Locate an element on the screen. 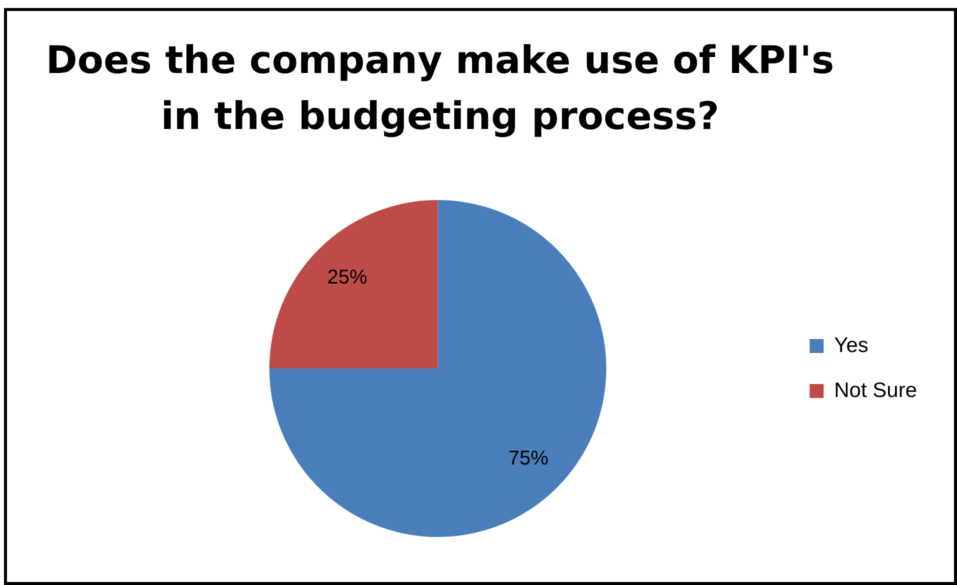 This screenshot has width=957, height=585. data-label: 75% is located at coordinates (528, 459).